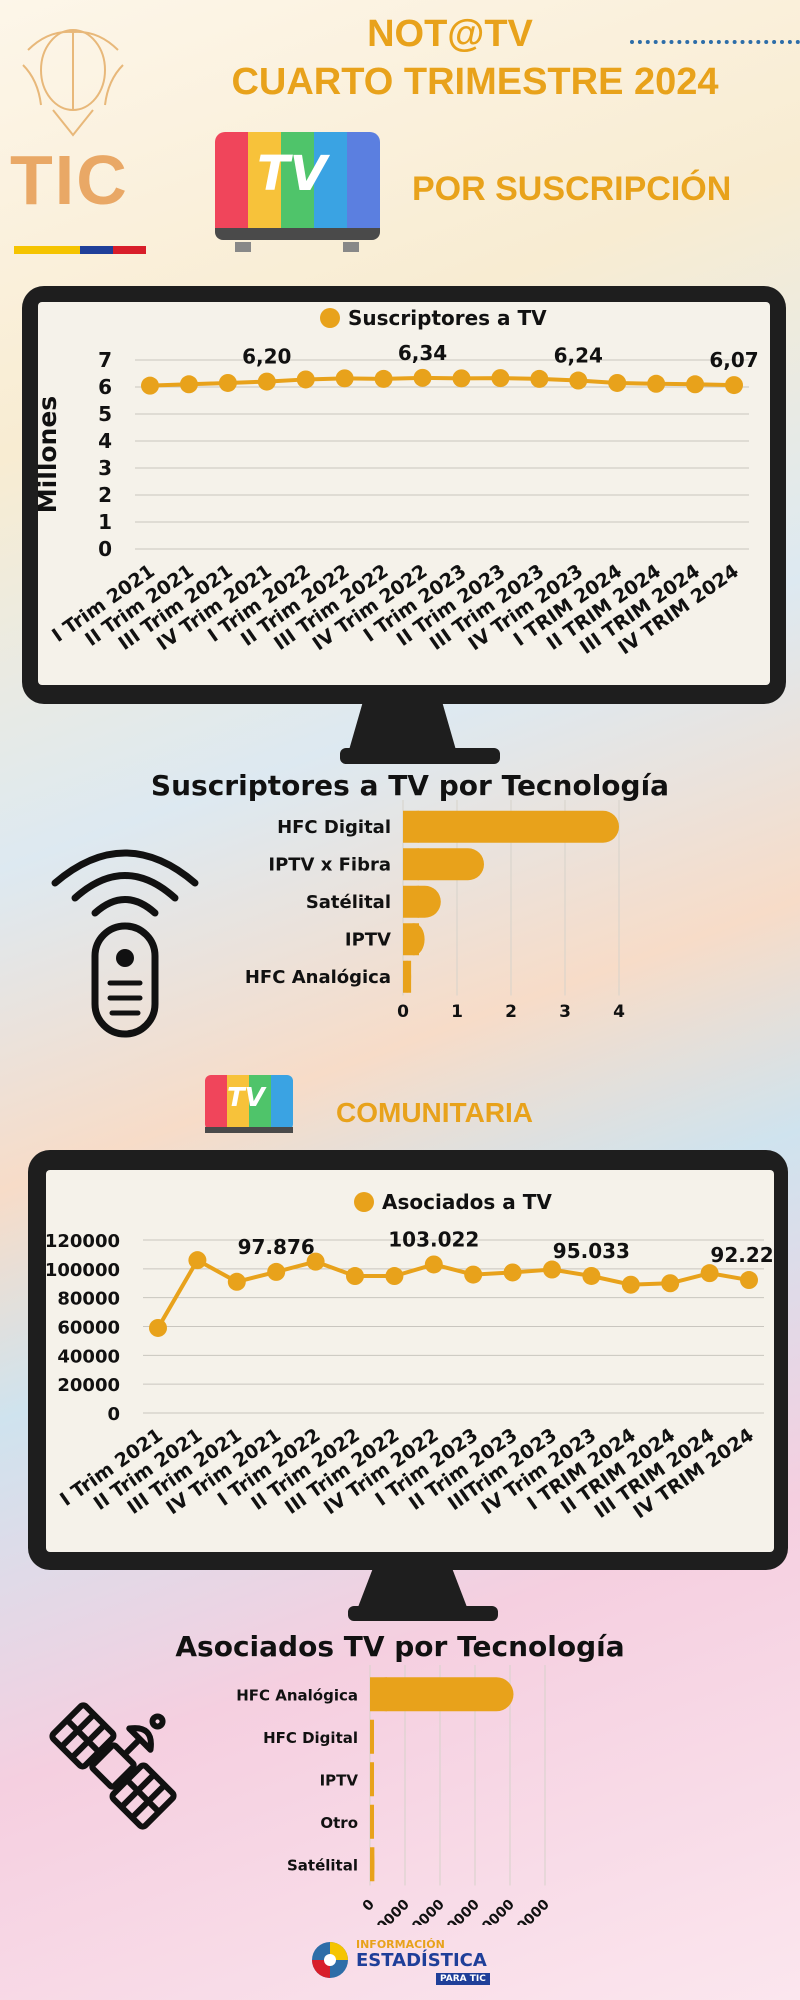 The height and width of the screenshot is (2000, 800). What do you see at coordinates (50, 454) in the screenshot?
I see `y-axis-label: Millones` at bounding box center [50, 454].